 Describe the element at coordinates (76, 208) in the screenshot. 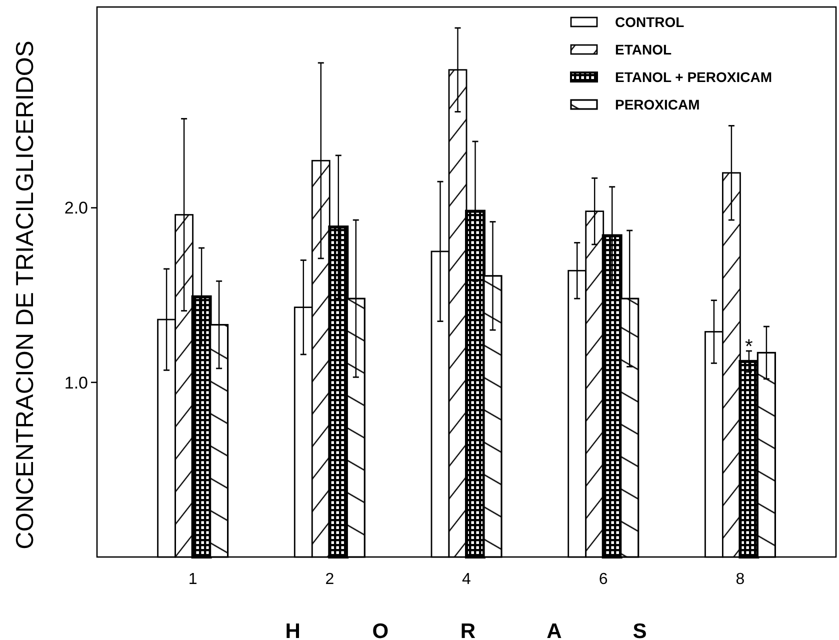

I see `y-tick-label: 2.0` at that location.